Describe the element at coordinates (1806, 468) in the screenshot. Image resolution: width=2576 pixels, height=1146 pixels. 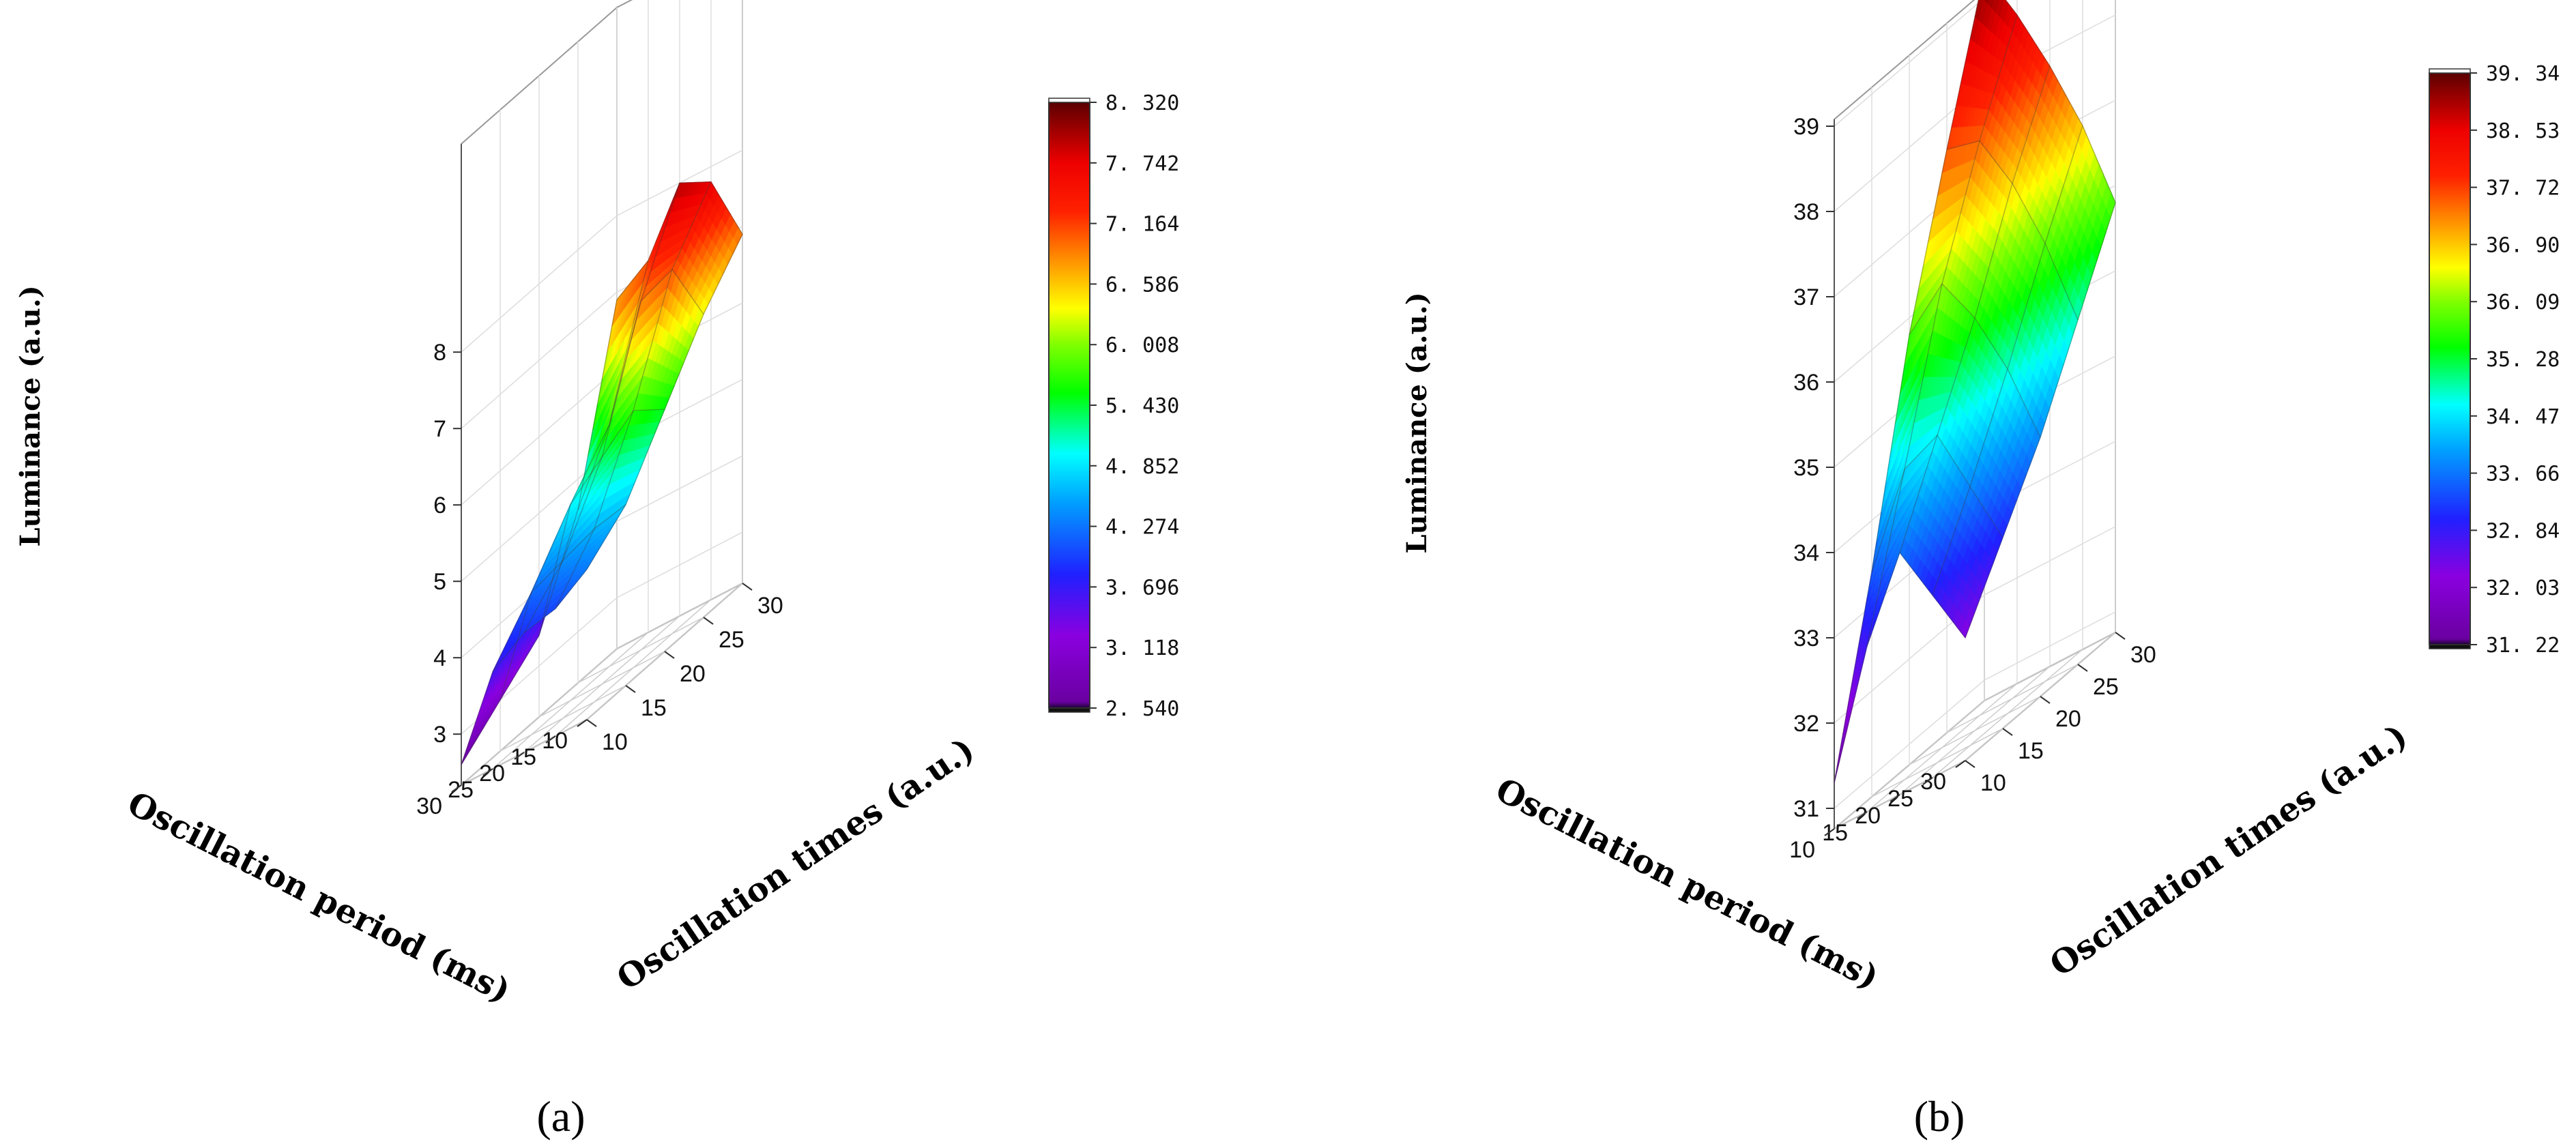
I see `z-tick-label: 35` at that location.